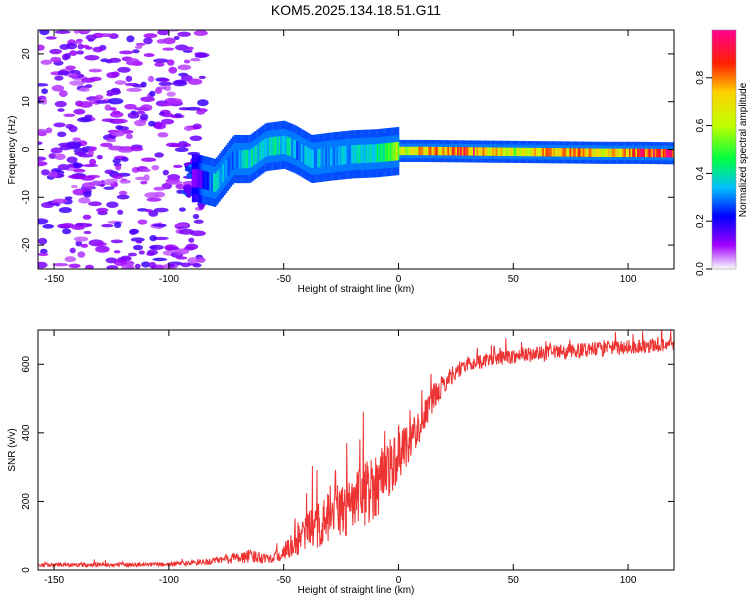 The width and height of the screenshot is (750, 600). Describe the element at coordinates (26, 149) in the screenshot. I see `spectrogram-ytick-label: 0` at that location.